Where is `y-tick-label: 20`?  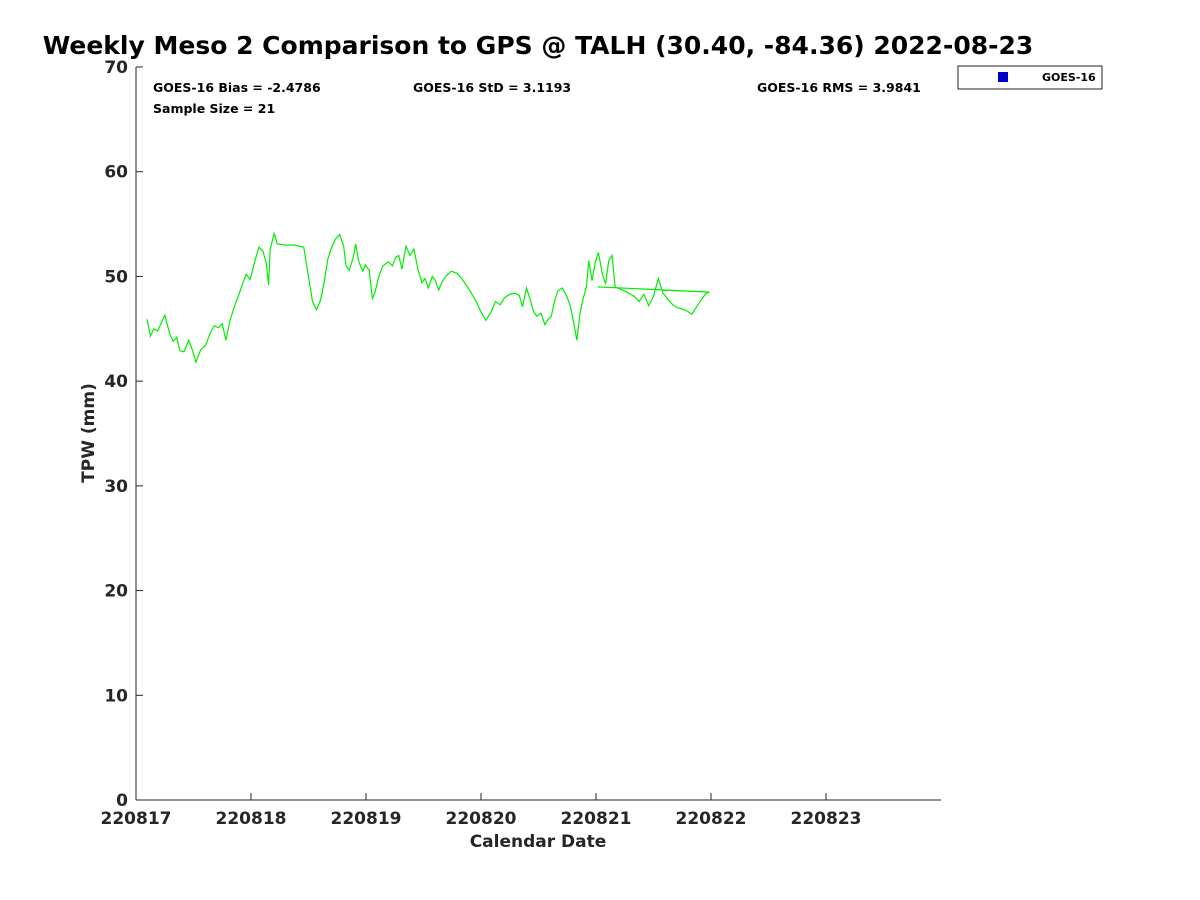 y-tick-label: 20 is located at coordinates (116, 592).